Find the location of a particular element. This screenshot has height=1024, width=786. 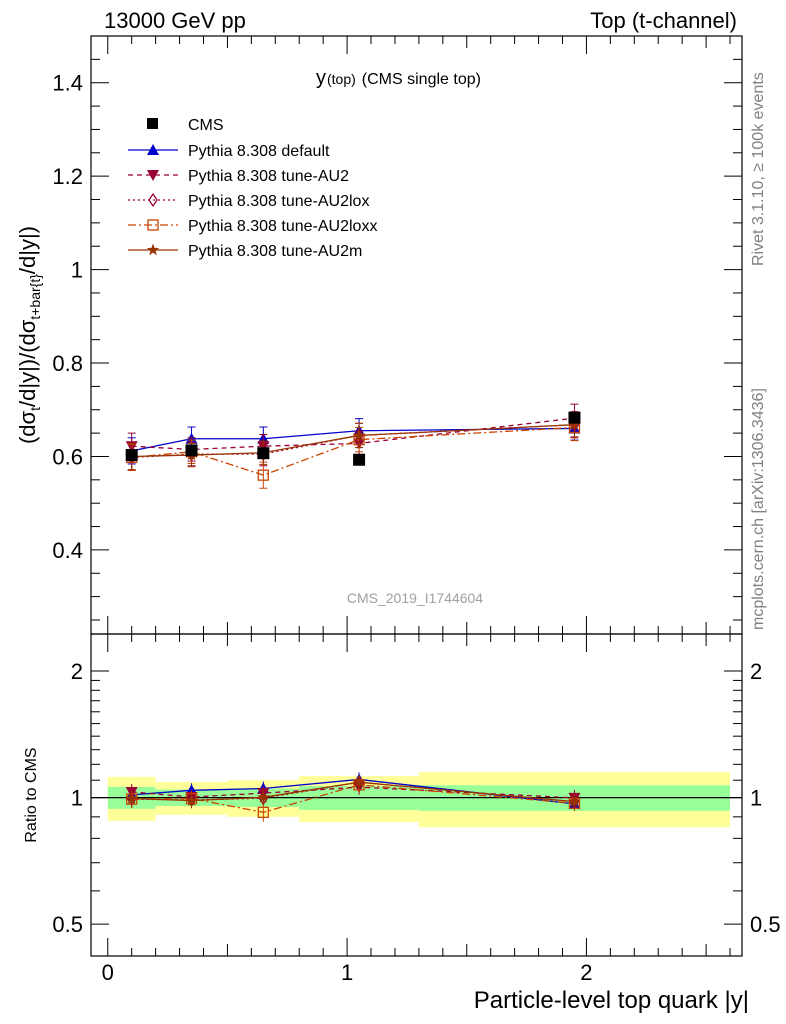

legend-label: Pythia 8.308 default is located at coordinates (259, 151).